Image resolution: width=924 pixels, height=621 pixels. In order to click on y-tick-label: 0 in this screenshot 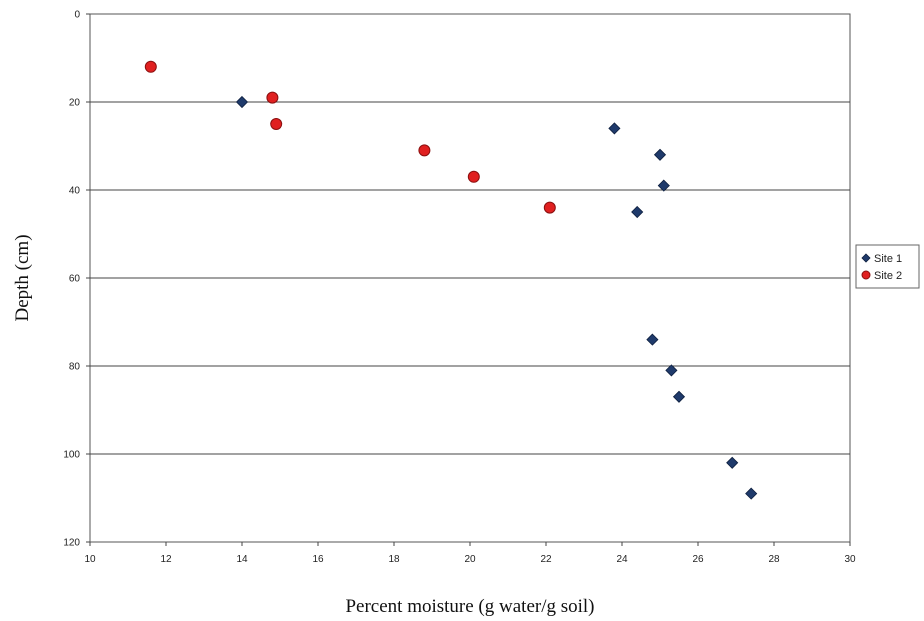, I will do `click(77, 15)`.